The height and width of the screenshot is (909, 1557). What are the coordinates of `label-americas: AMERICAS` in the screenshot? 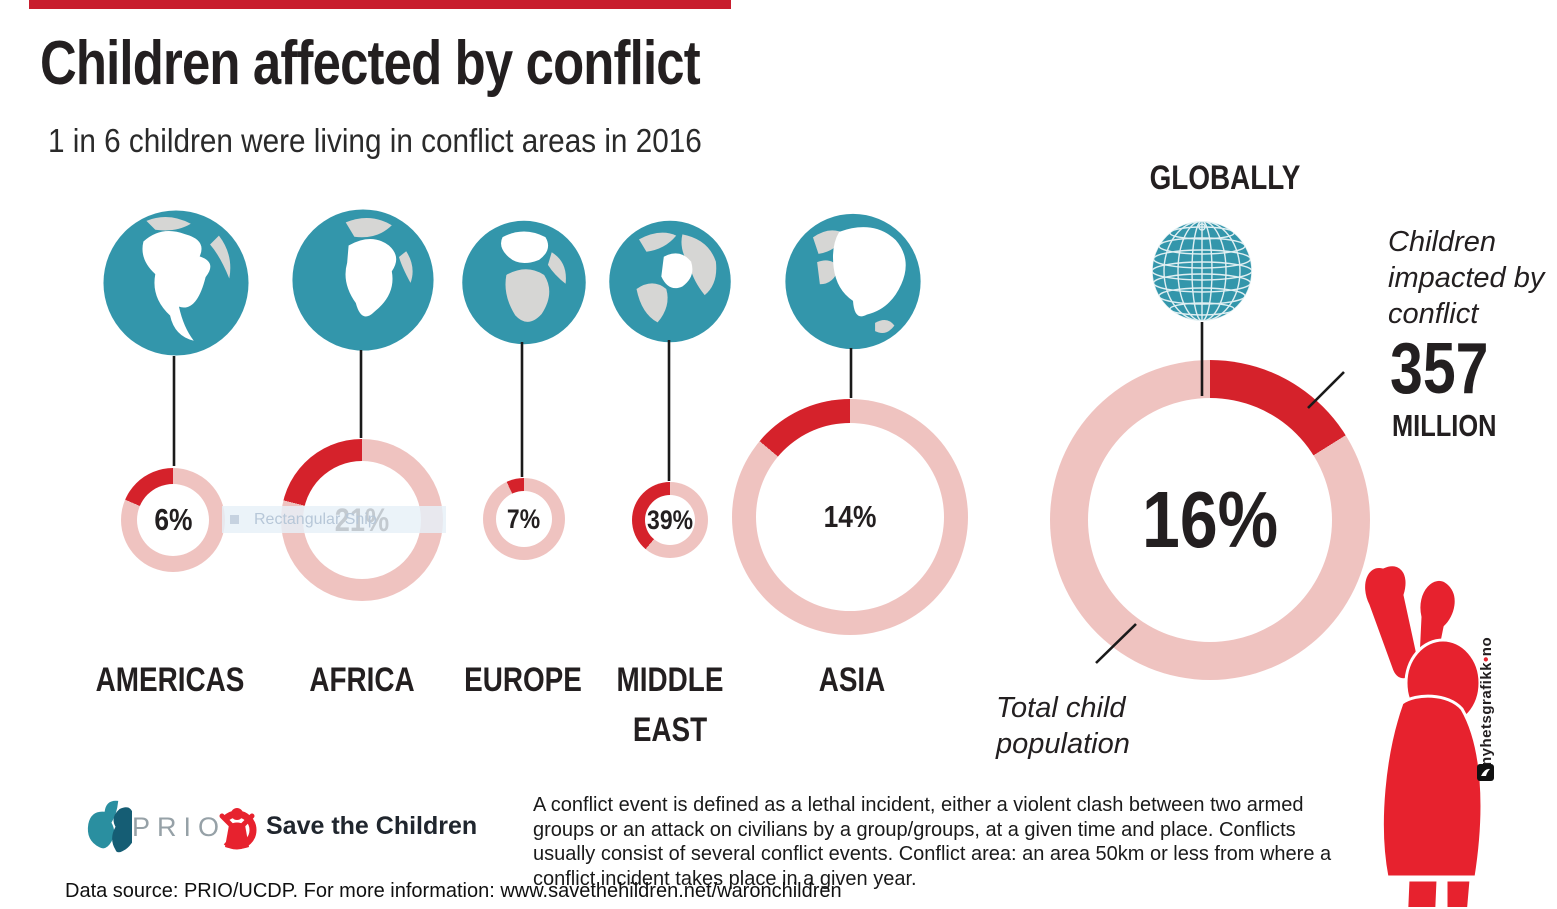 It's located at (170, 680).